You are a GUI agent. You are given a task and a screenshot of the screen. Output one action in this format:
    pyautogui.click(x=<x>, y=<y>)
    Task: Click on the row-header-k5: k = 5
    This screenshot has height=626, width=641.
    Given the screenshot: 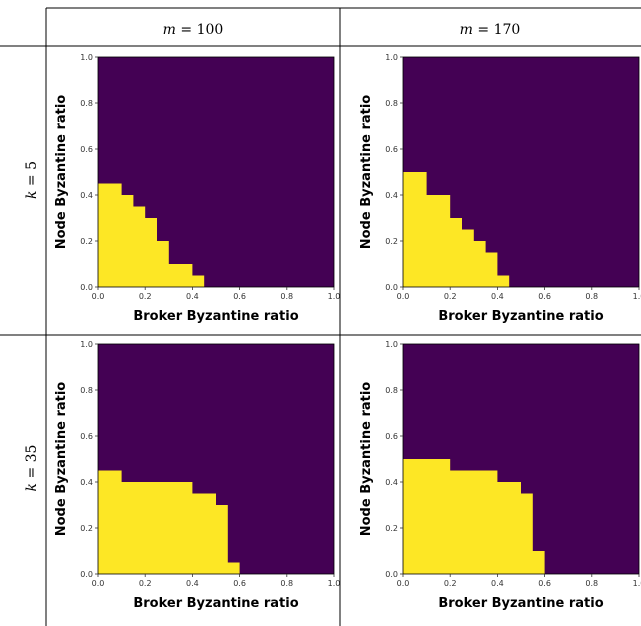 What is the action you would take?
    pyautogui.click(x=32, y=180)
    